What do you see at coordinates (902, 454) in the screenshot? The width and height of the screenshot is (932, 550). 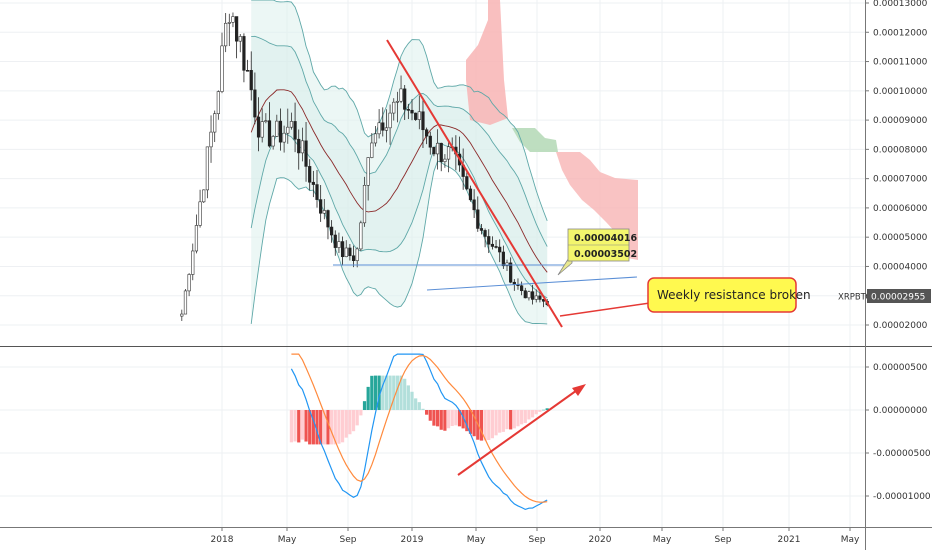 I see `macd-tick-label: -0.00000500` at bounding box center [902, 454].